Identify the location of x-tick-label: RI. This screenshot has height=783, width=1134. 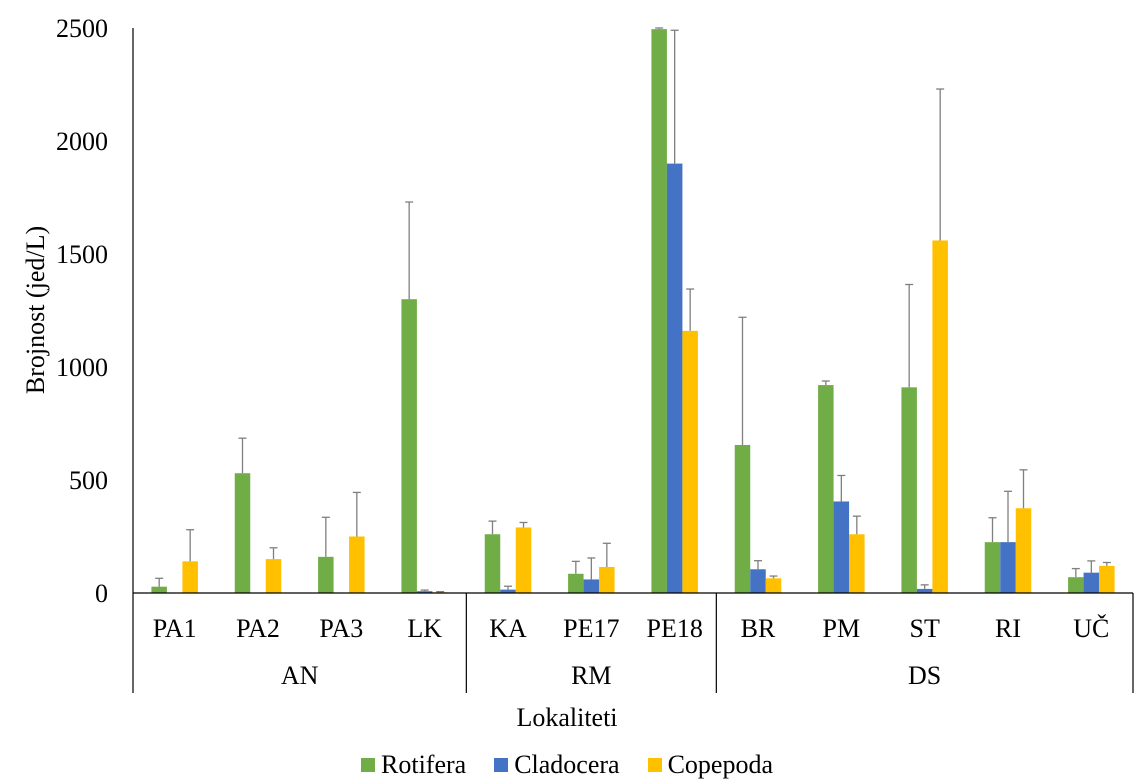
(1008, 628).